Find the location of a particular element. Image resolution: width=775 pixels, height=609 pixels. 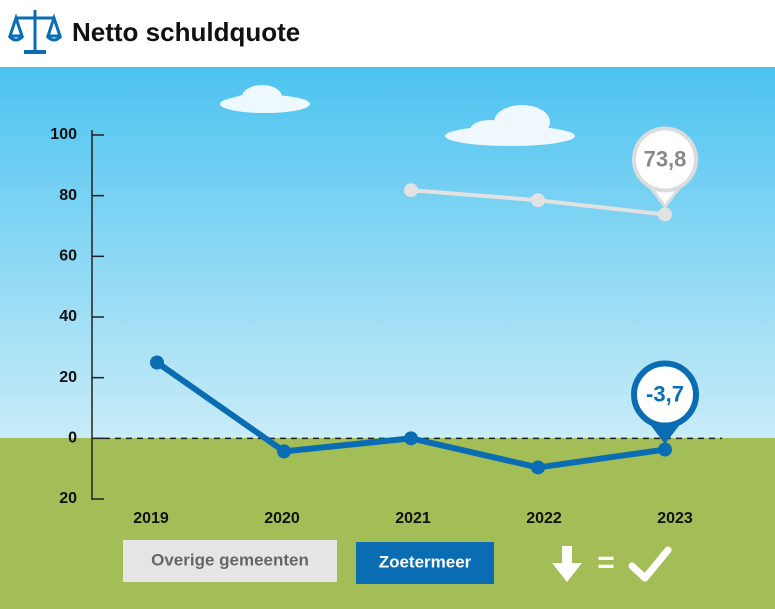

y-tick-label: 40 is located at coordinates (68, 316).